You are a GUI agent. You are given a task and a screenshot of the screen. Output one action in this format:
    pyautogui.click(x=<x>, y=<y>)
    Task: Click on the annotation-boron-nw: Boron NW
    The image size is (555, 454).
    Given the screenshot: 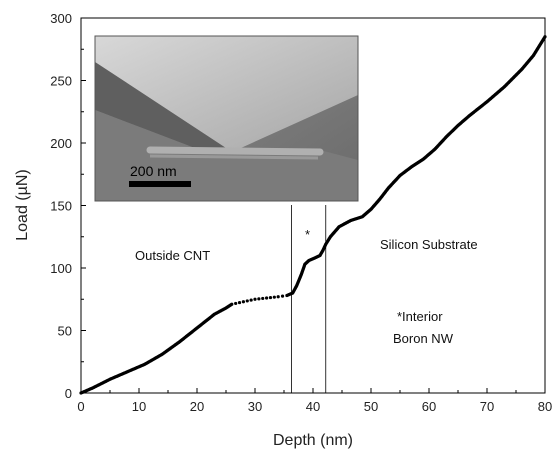 What is the action you would take?
    pyautogui.click(x=423, y=338)
    